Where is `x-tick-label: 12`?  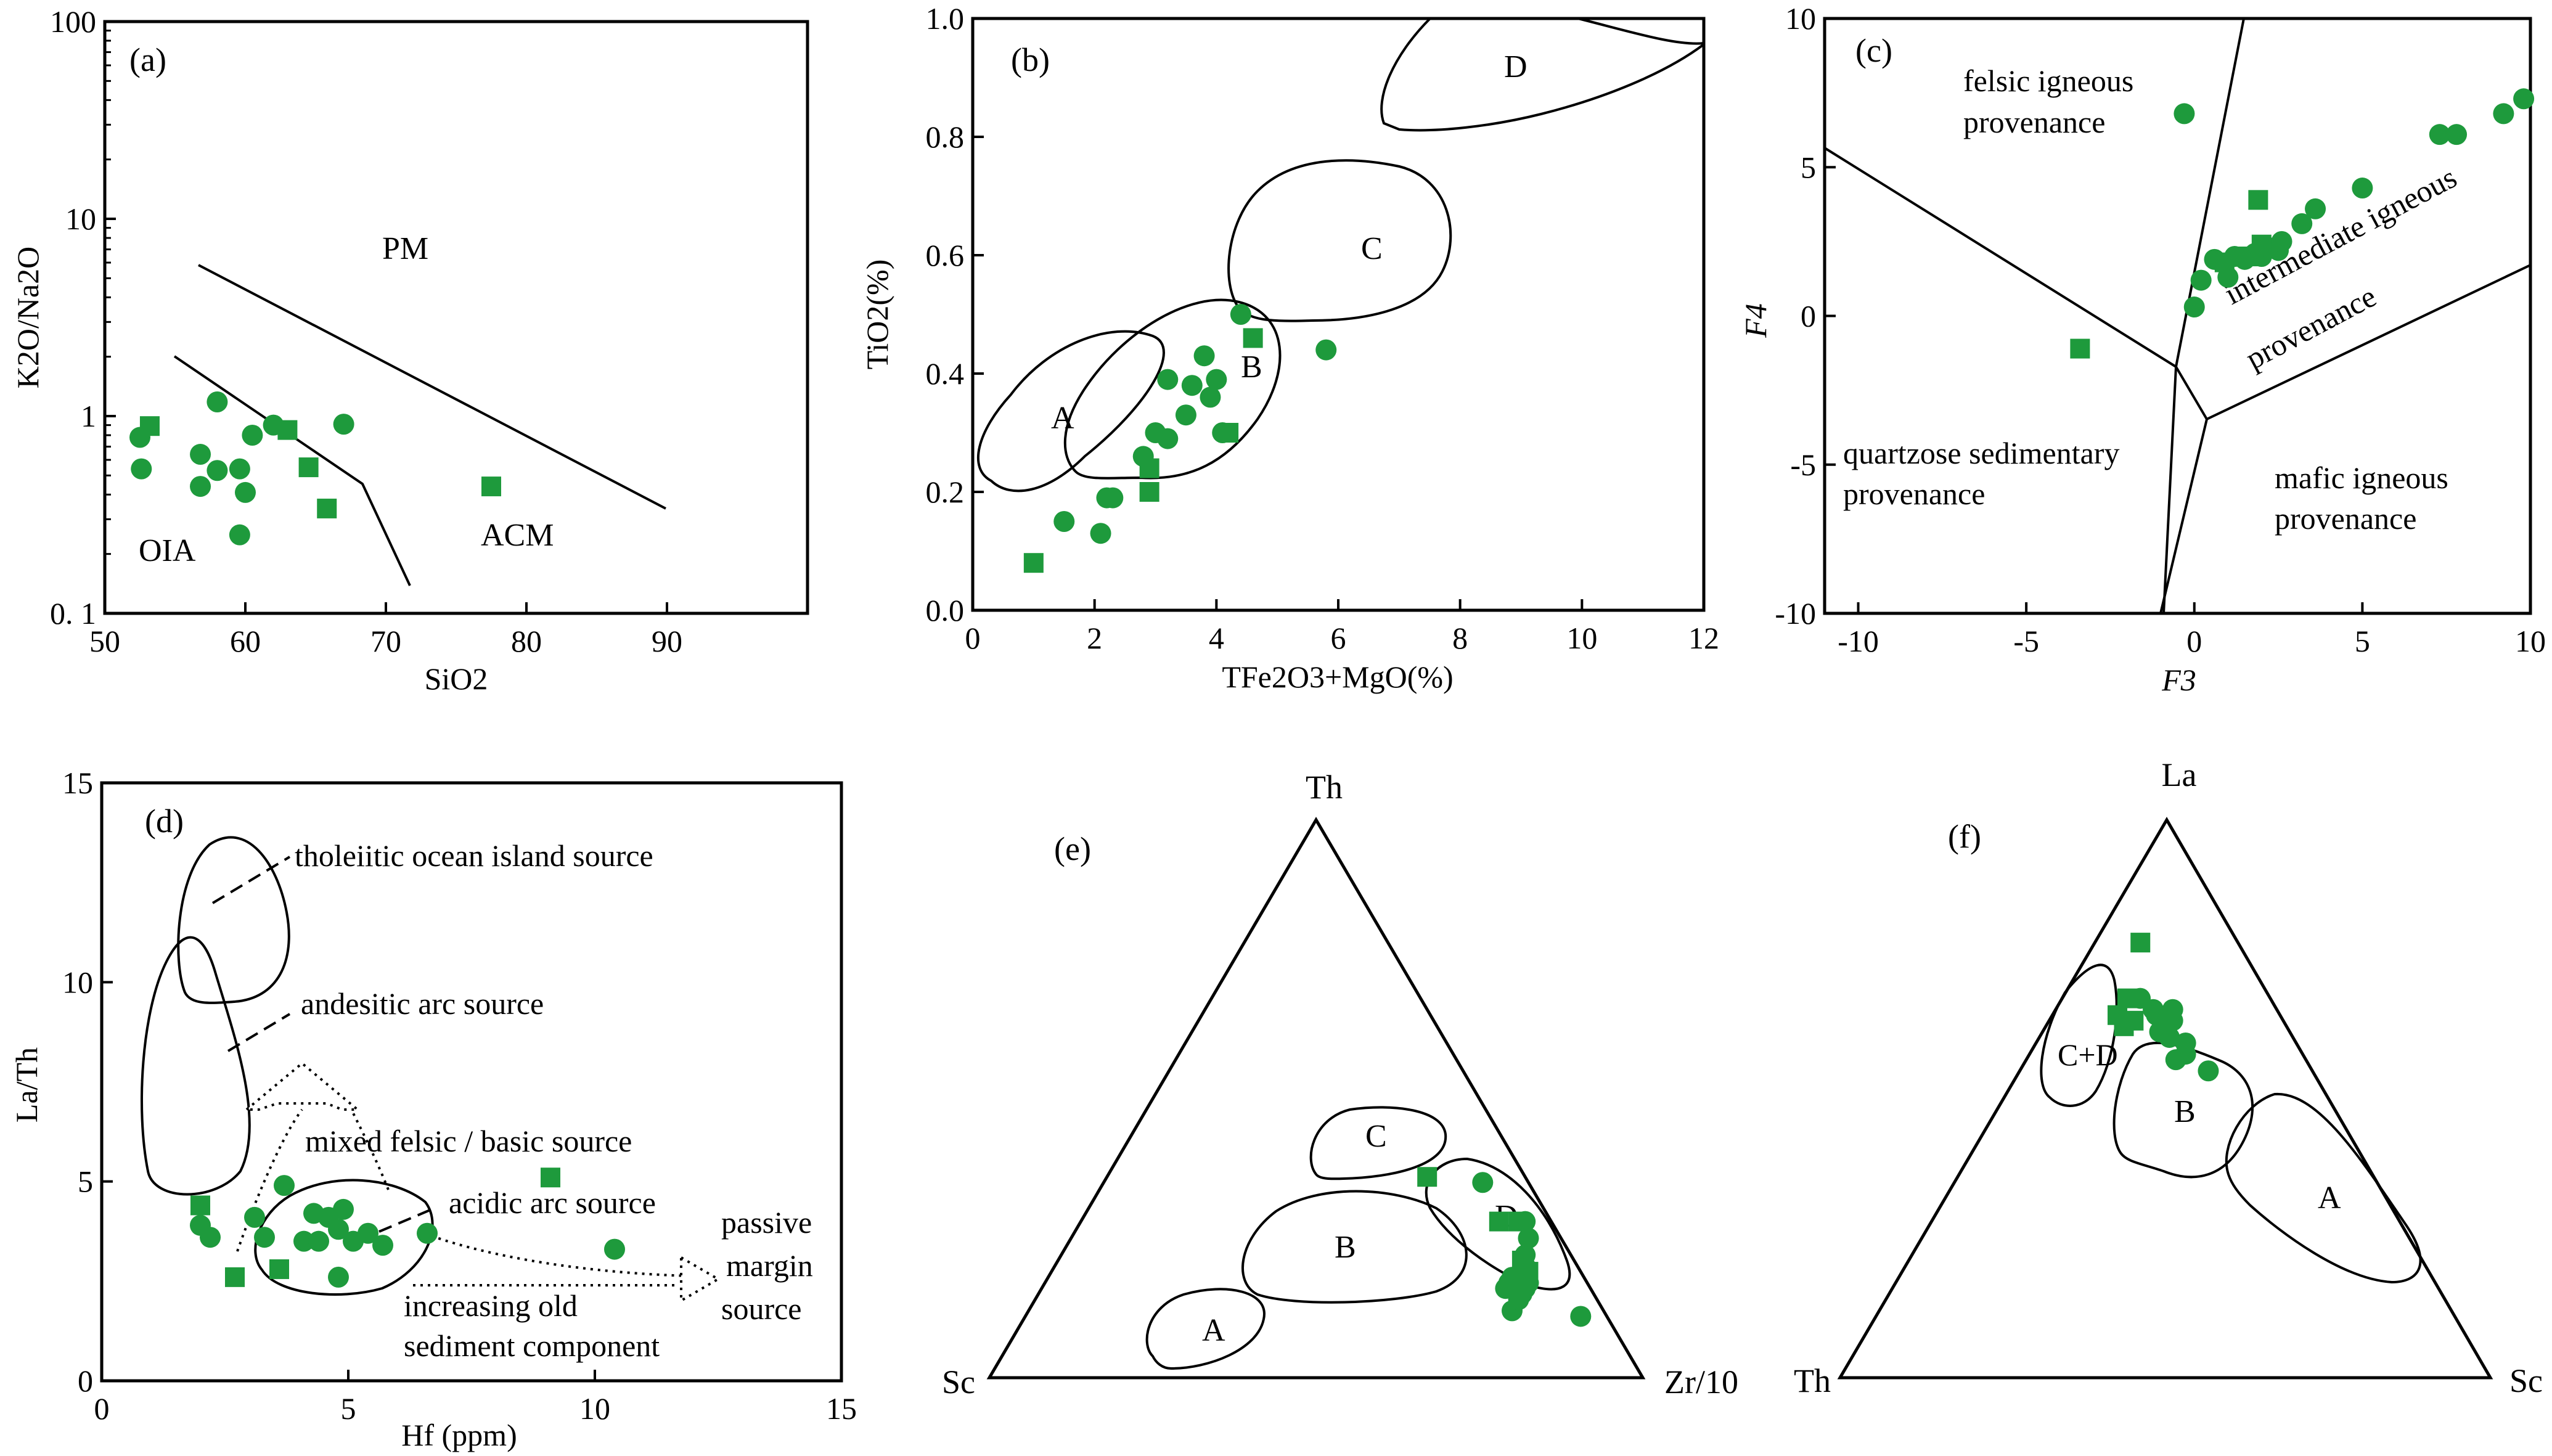
x-tick-label: 12 is located at coordinates (1704, 638).